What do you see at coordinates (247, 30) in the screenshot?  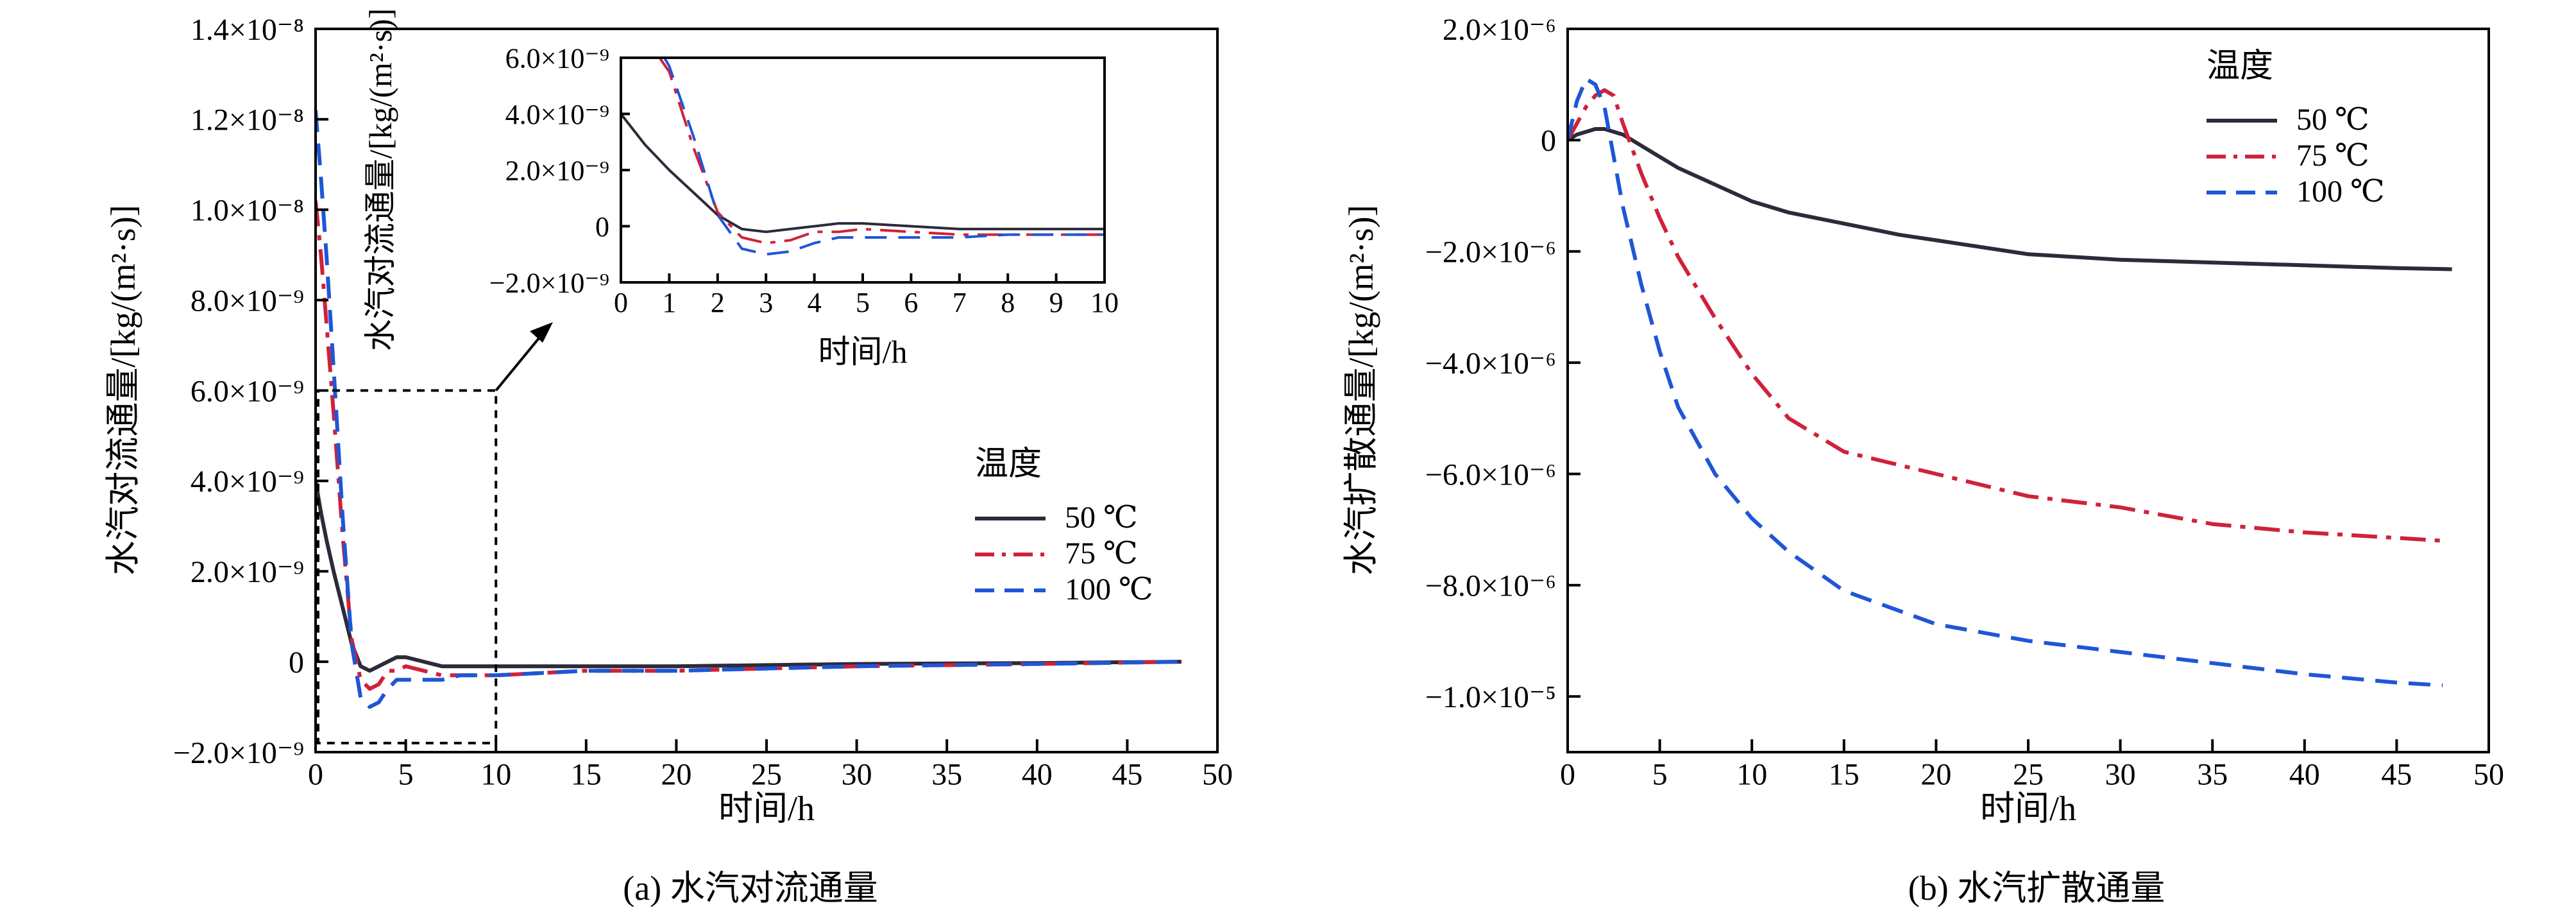 I see `y-tick-label: 1.4×10⁻⁸` at bounding box center [247, 30].